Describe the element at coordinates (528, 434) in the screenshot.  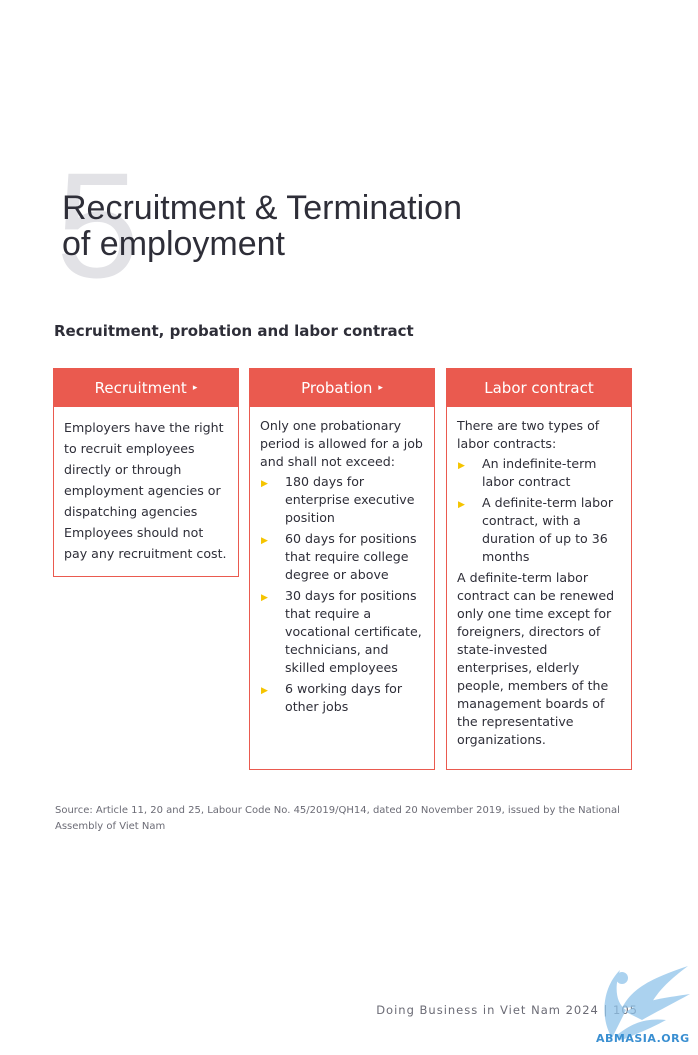
I see `labor-contract-intro: There are two types of labor contracts:` at that location.